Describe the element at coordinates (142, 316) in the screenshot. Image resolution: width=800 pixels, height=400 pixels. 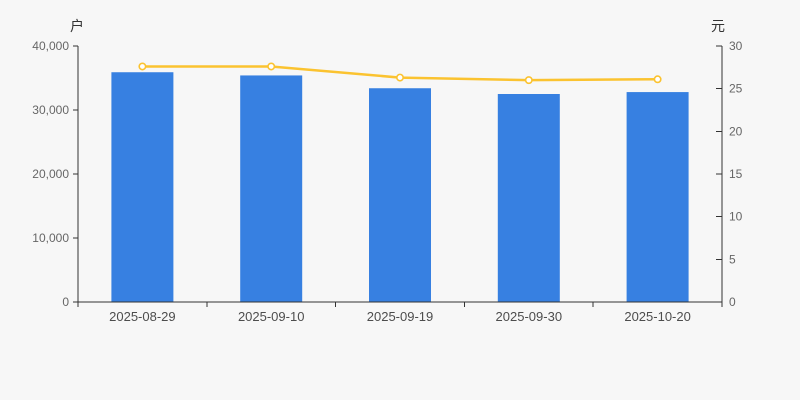
I see `x-axis-label: 2025-08-29` at that location.